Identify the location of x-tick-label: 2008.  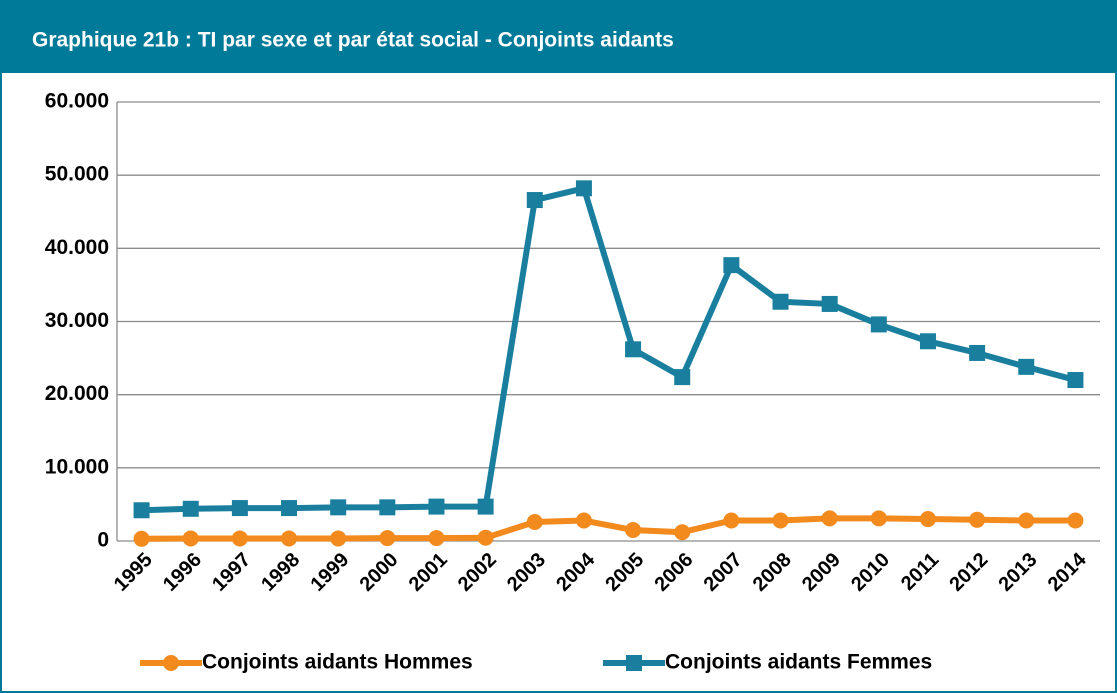
(772, 572).